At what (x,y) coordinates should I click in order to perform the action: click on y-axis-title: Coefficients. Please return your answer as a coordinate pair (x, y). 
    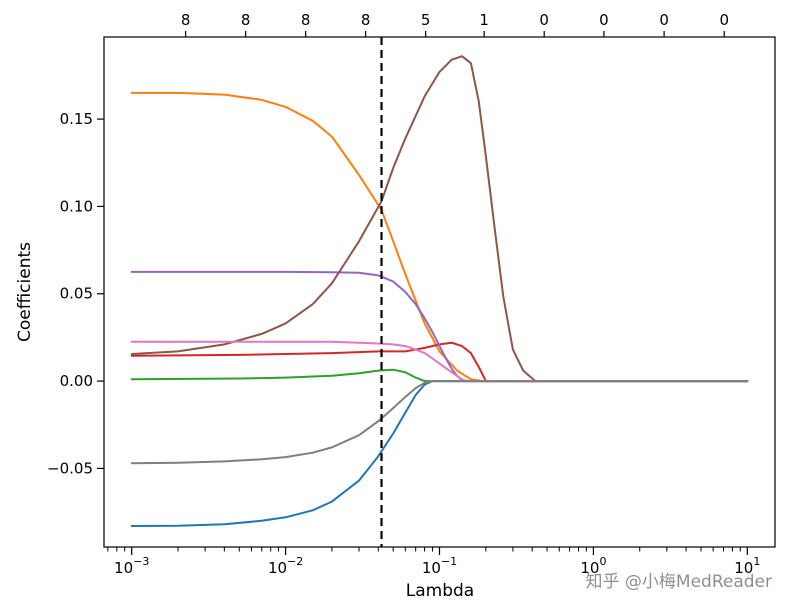
    Looking at the image, I should click on (25, 292).